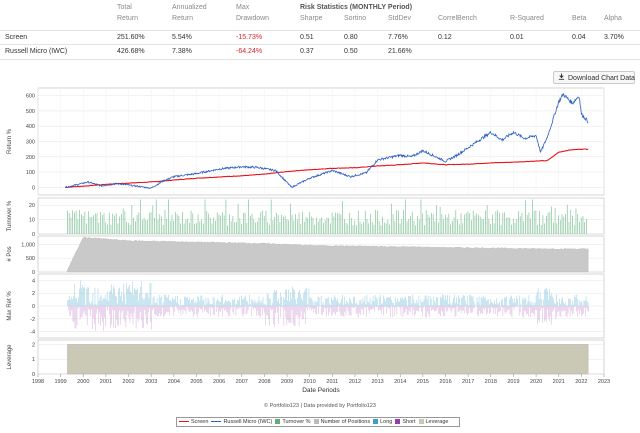  I want to click on header-total-1: Total, so click(124, 7).